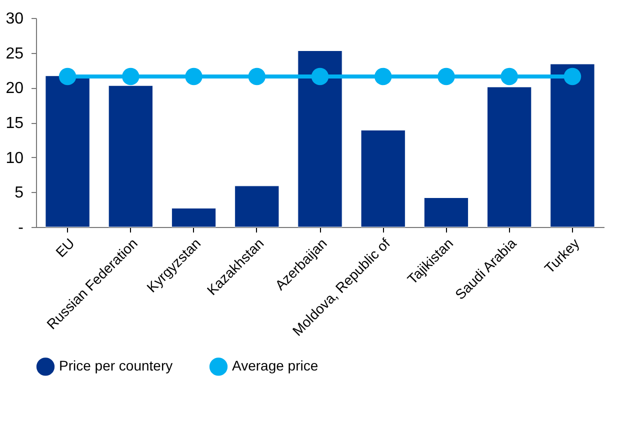 Image resolution: width=630 pixels, height=426 pixels. I want to click on y-tick-label: 5, so click(19, 193).